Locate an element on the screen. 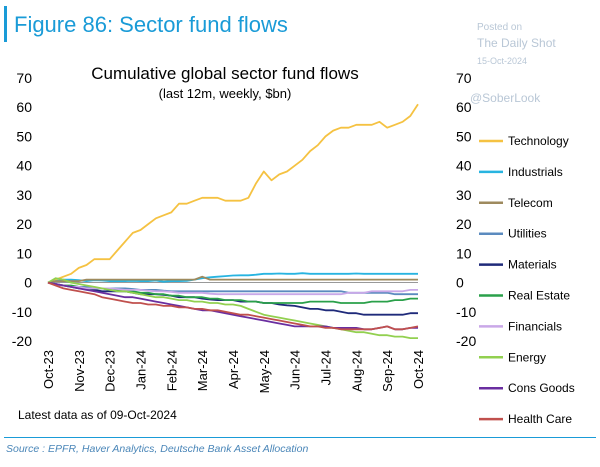 The image size is (600, 467). y-tick-label-left: 0 is located at coordinates (28, 283).